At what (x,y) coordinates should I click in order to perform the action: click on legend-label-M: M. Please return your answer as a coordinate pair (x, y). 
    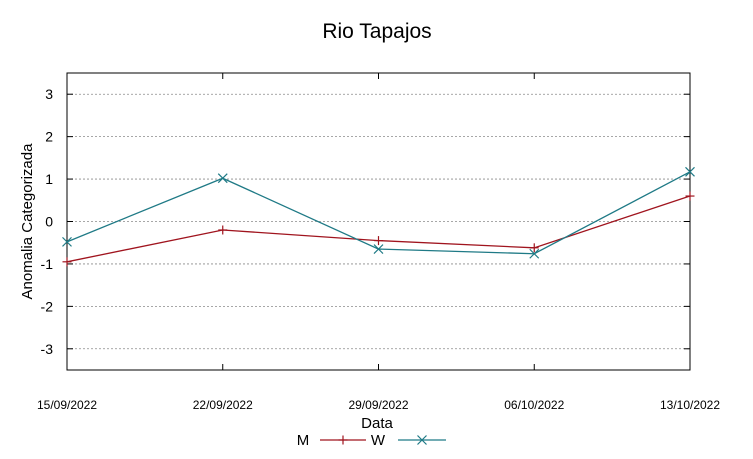
    Looking at the image, I should click on (303, 440).